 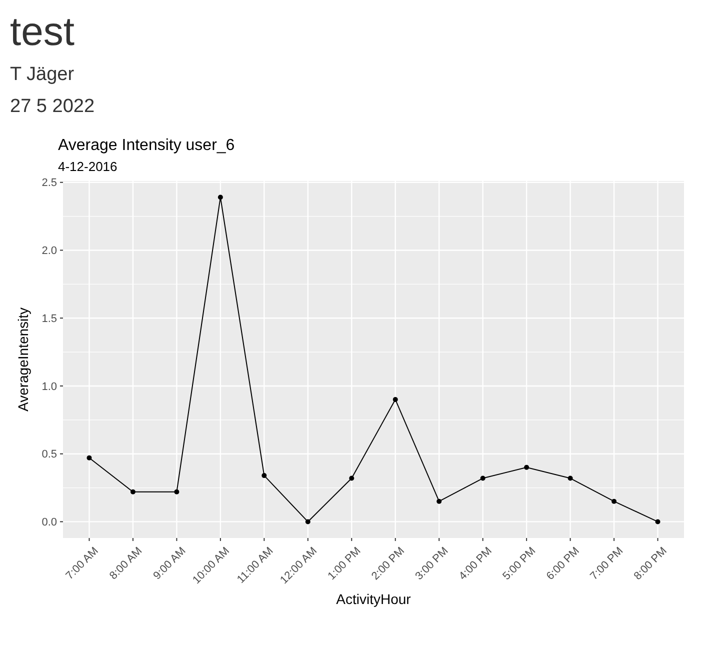 What do you see at coordinates (126, 563) in the screenshot?
I see `x-tick-label: 8:00 AM` at bounding box center [126, 563].